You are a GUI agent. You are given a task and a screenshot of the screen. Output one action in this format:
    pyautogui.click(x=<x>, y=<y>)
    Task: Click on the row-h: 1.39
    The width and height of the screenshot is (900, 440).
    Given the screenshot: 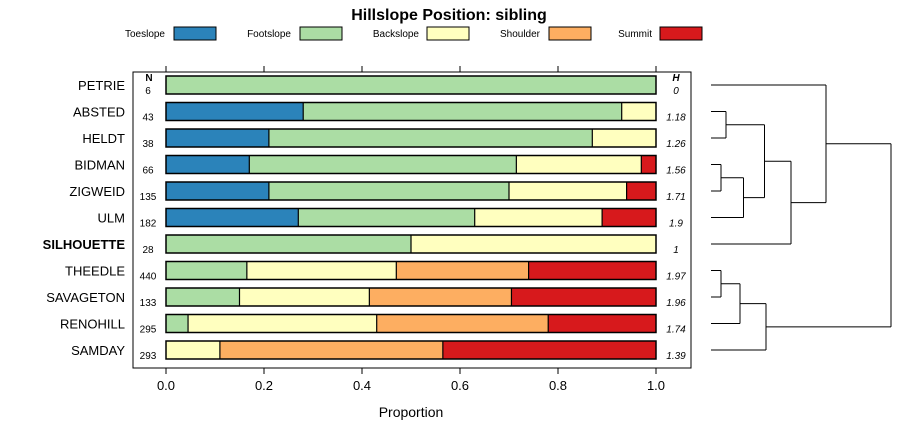 What is the action you would take?
    pyautogui.click(x=676, y=356)
    